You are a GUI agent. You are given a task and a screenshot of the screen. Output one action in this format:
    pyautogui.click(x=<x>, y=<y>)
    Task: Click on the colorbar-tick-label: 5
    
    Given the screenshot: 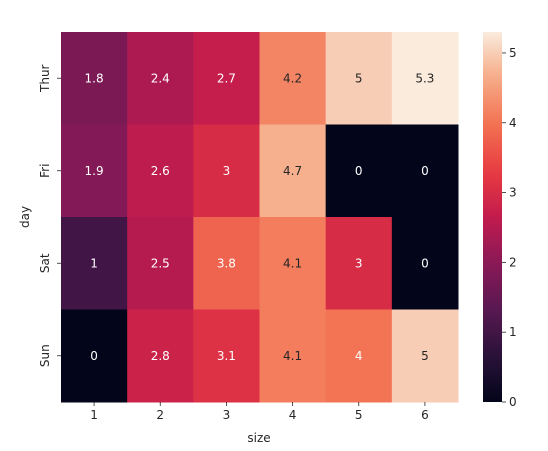 What is the action you would take?
    pyautogui.click(x=513, y=53)
    